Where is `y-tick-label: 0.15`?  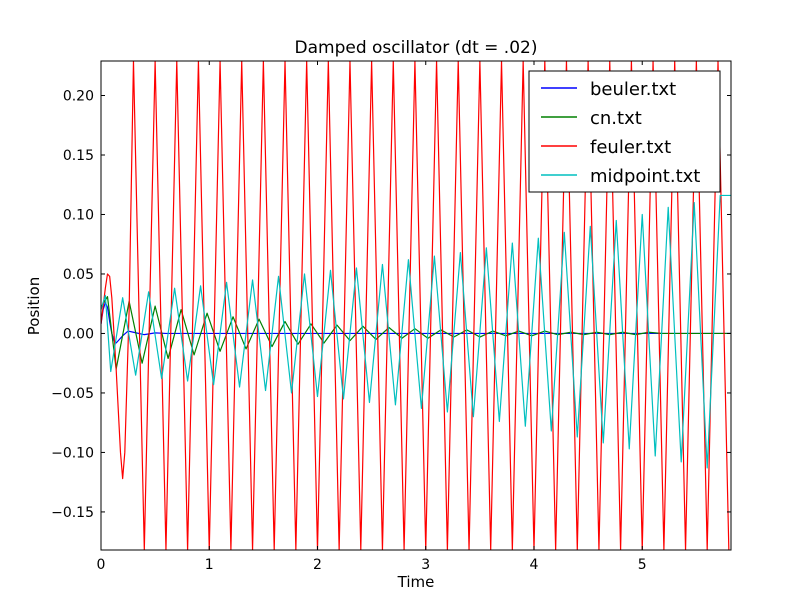
y-tick-label: 0.15 is located at coordinates (78, 156).